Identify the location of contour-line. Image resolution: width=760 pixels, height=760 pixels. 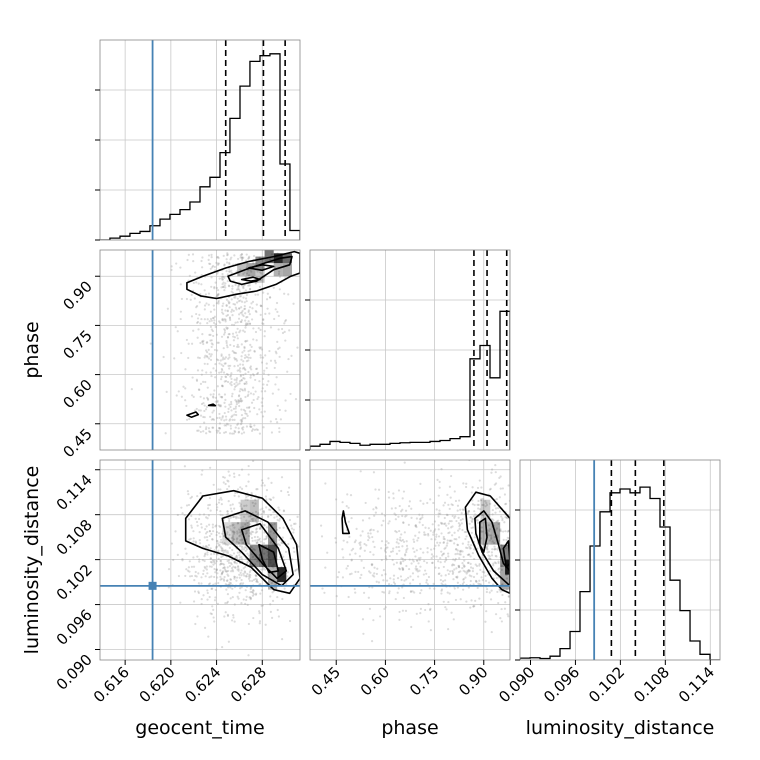
(492, 548).